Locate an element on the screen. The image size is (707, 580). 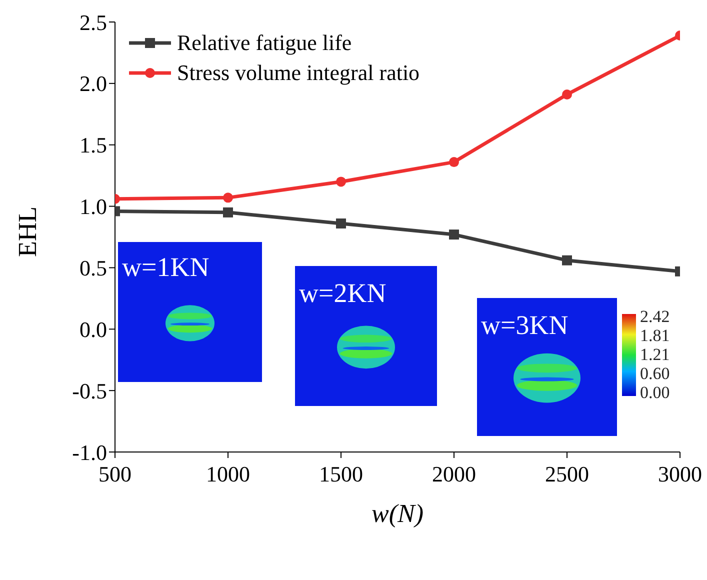
x-tick-label: 1500 is located at coordinates (341, 474).